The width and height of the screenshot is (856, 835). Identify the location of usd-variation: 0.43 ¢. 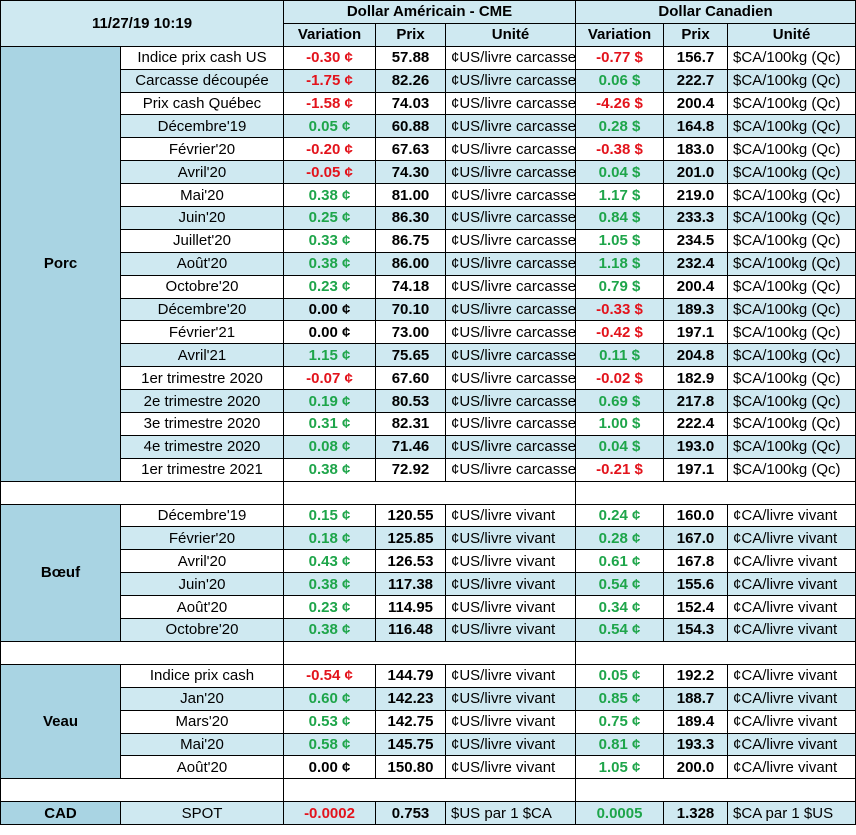
(329, 561).